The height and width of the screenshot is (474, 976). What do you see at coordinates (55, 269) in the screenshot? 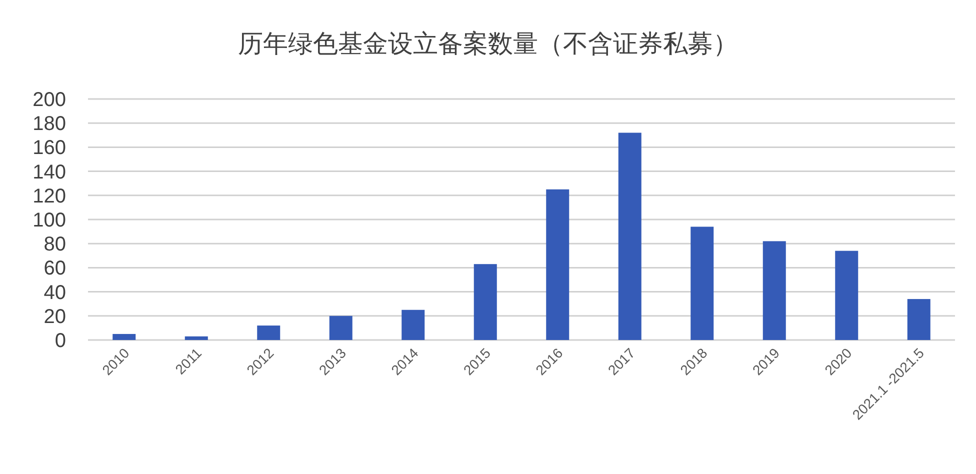
I see `y-tick-label: 60` at bounding box center [55, 269].